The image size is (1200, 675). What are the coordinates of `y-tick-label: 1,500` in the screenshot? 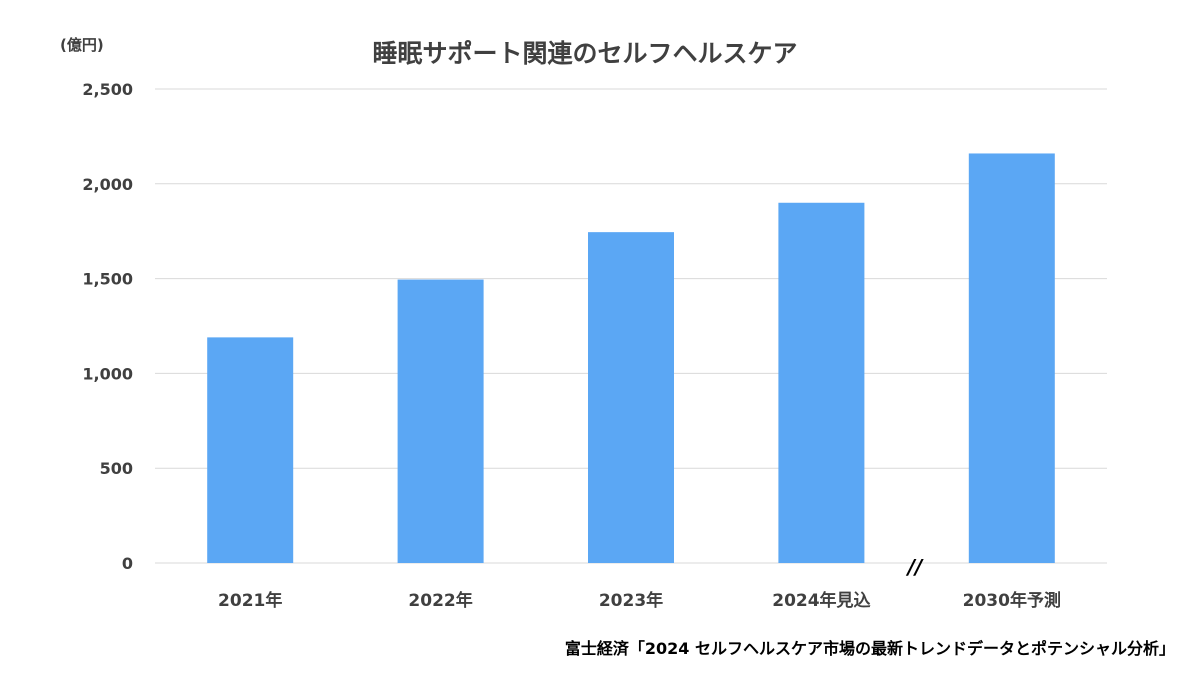 It's located at (107, 279).